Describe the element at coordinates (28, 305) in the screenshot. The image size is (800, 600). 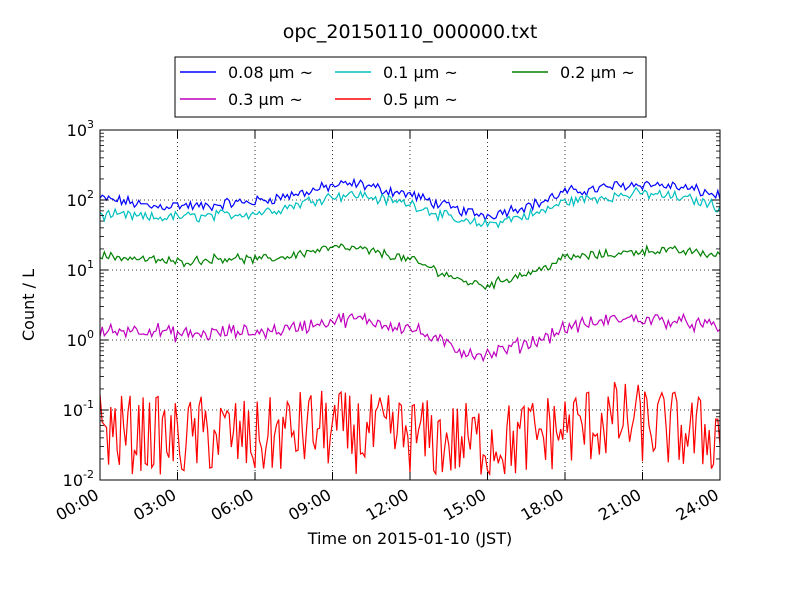
I see `y-axis-label: Count / L` at that location.